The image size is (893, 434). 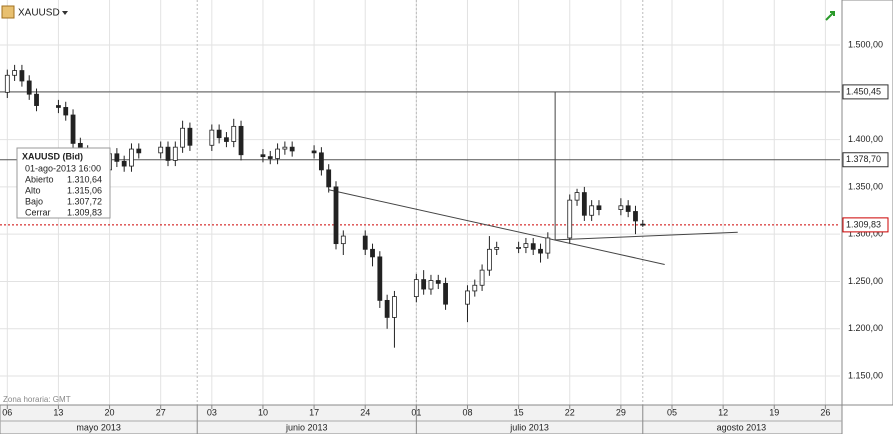 What do you see at coordinates (865, 186) in the screenshot?
I see `y-tick-label: 1.350,00` at bounding box center [865, 186].